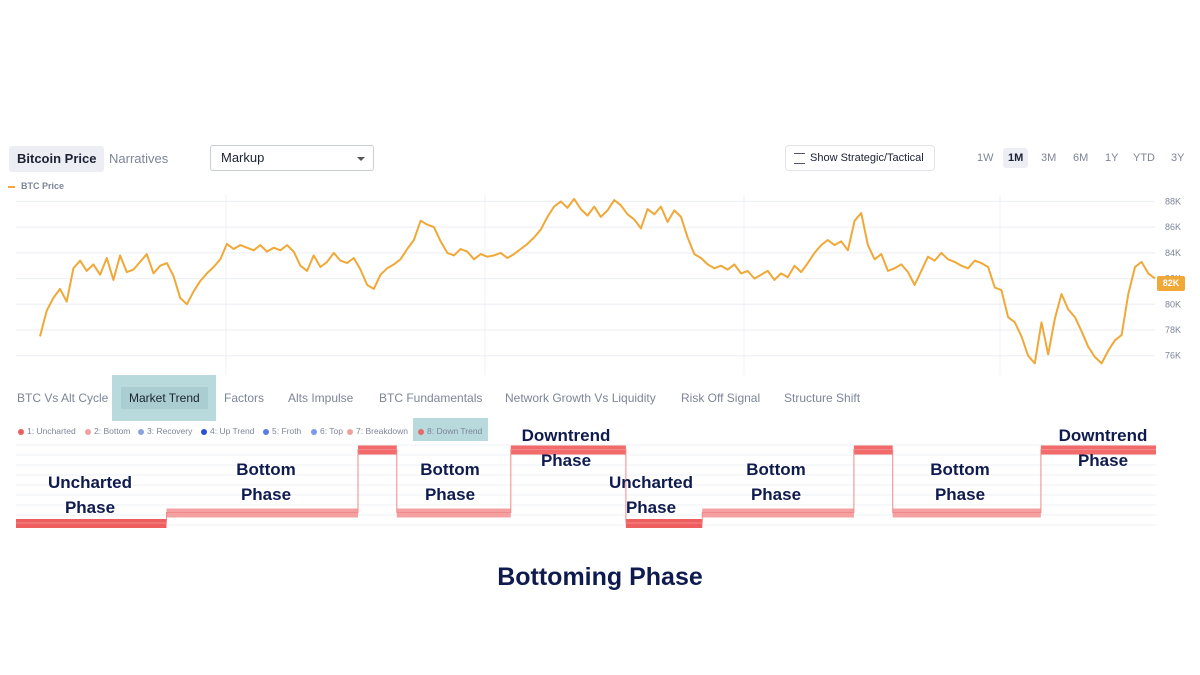 The image size is (1200, 675). Describe the element at coordinates (332, 431) in the screenshot. I see `legend-label: 6: Top` at that location.